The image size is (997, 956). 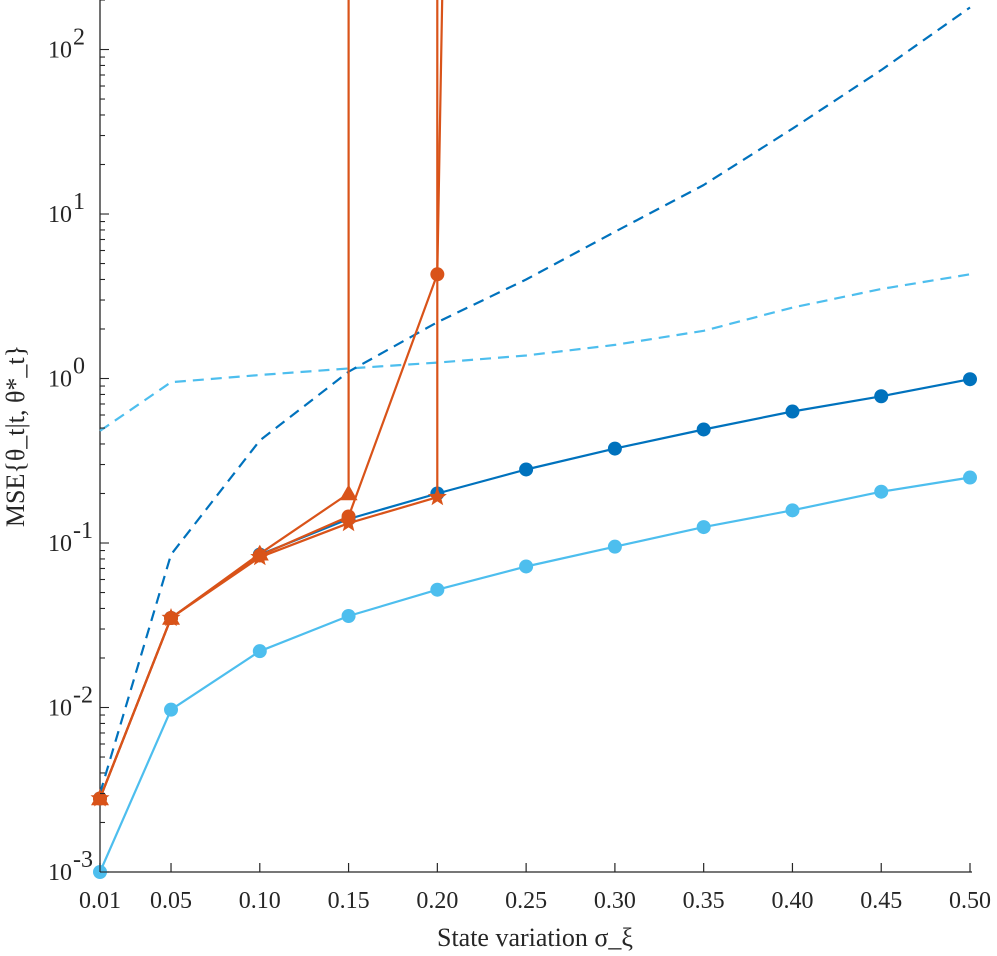 What do you see at coordinates (704, 901) in the screenshot?
I see `x-tick-label: 0.35` at bounding box center [704, 901].